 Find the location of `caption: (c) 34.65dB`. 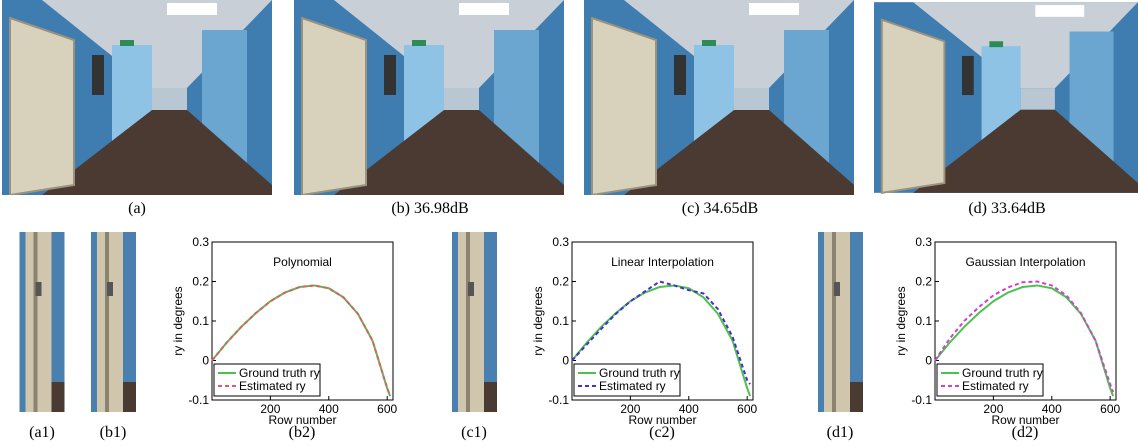

caption: (c) 34.65dB is located at coordinates (720, 208).